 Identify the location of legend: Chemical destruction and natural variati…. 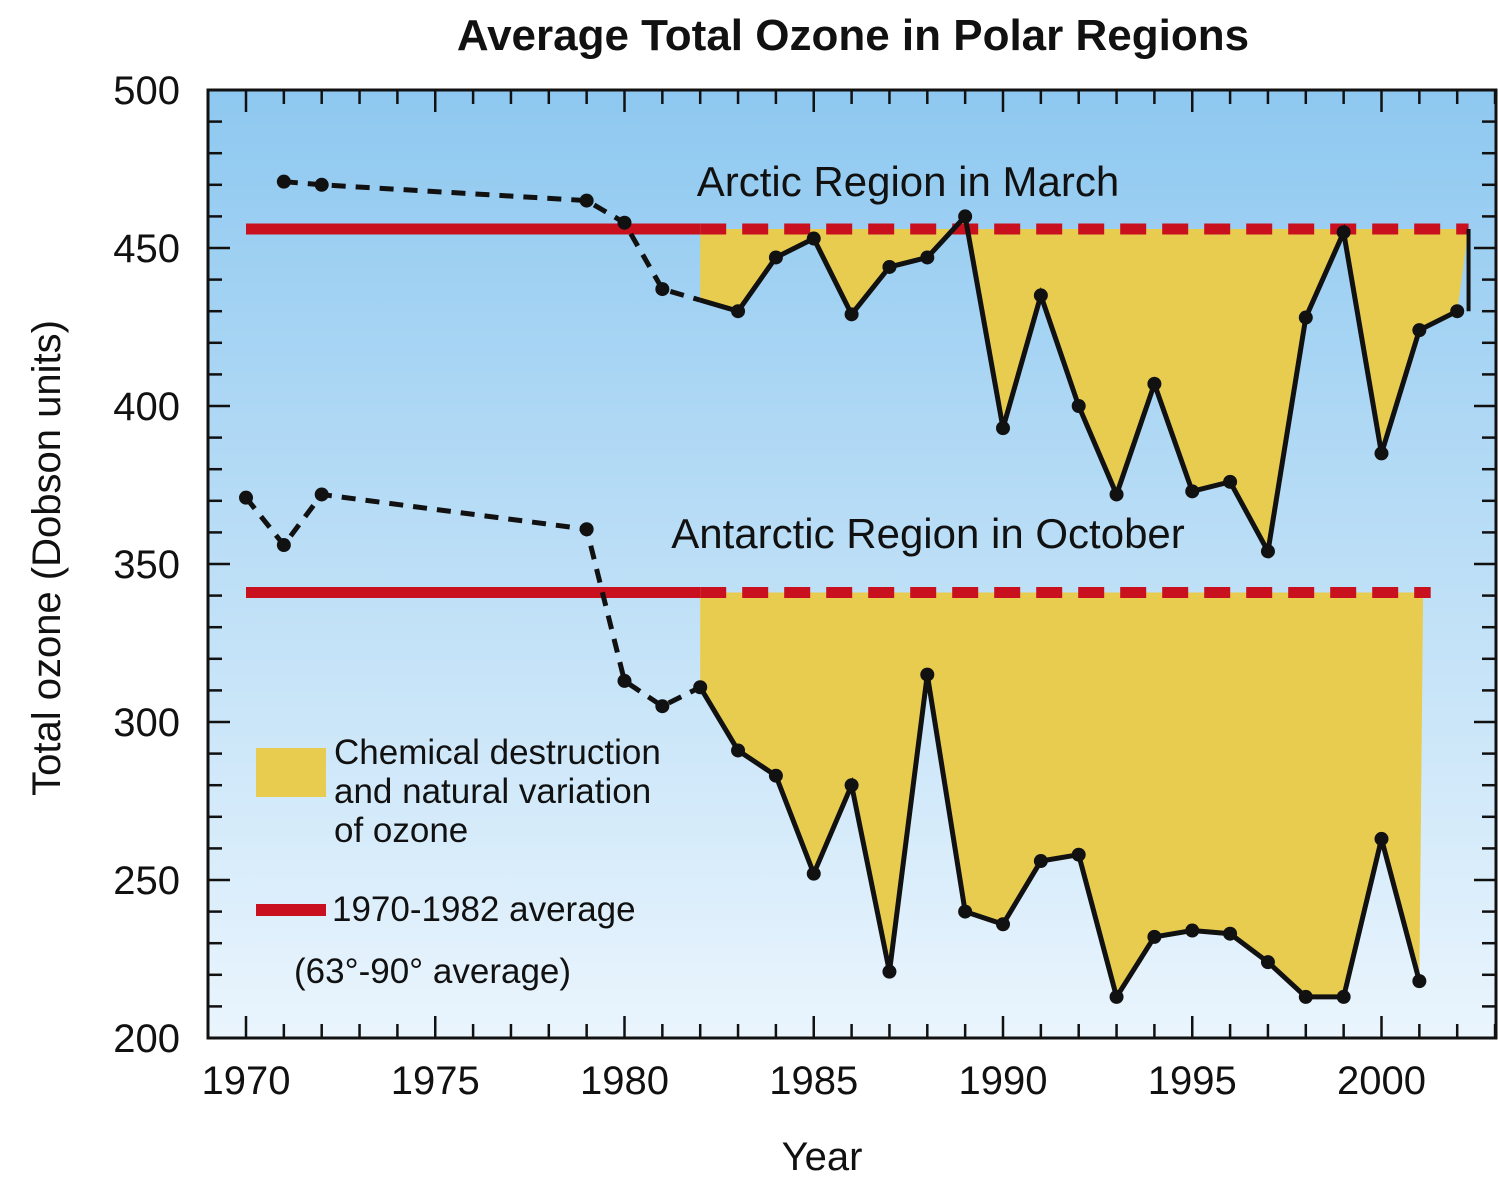
(458, 862).